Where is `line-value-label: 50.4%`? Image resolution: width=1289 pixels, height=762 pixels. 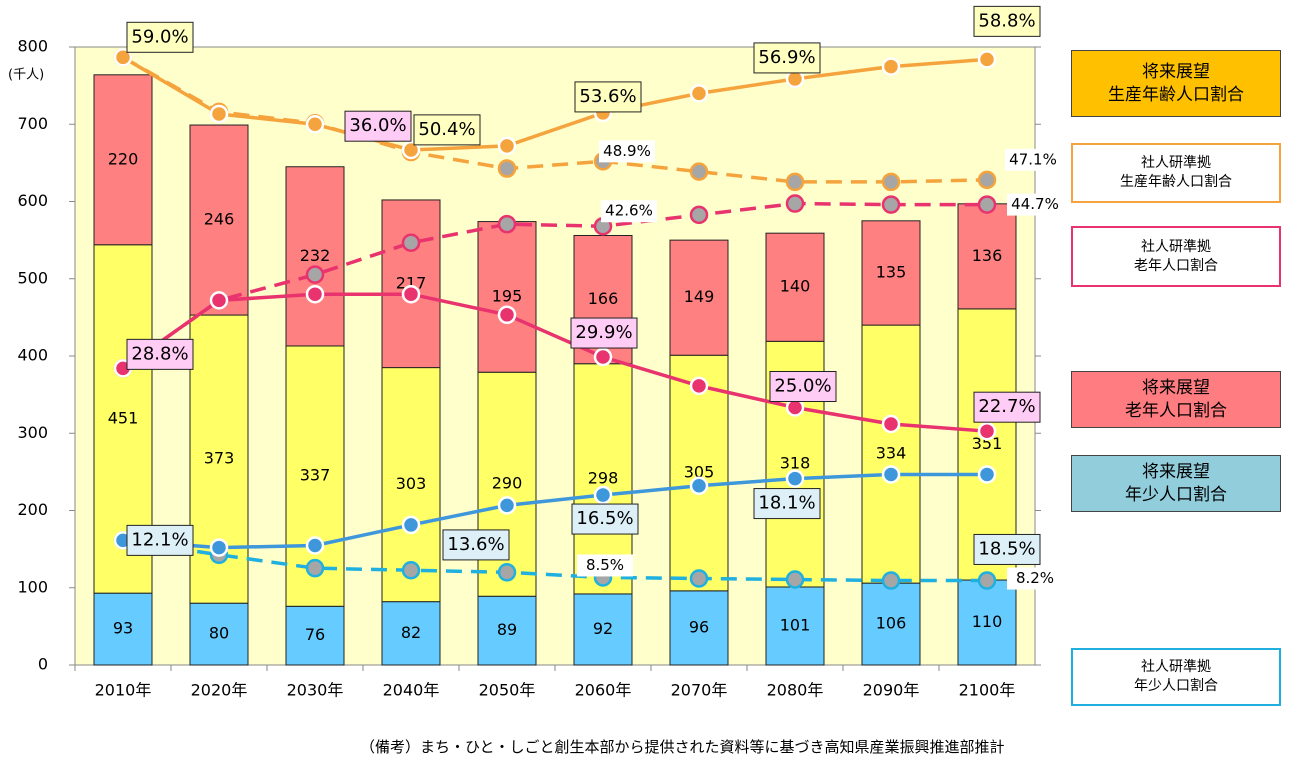
line-value-label: 50.4% is located at coordinates (446, 129).